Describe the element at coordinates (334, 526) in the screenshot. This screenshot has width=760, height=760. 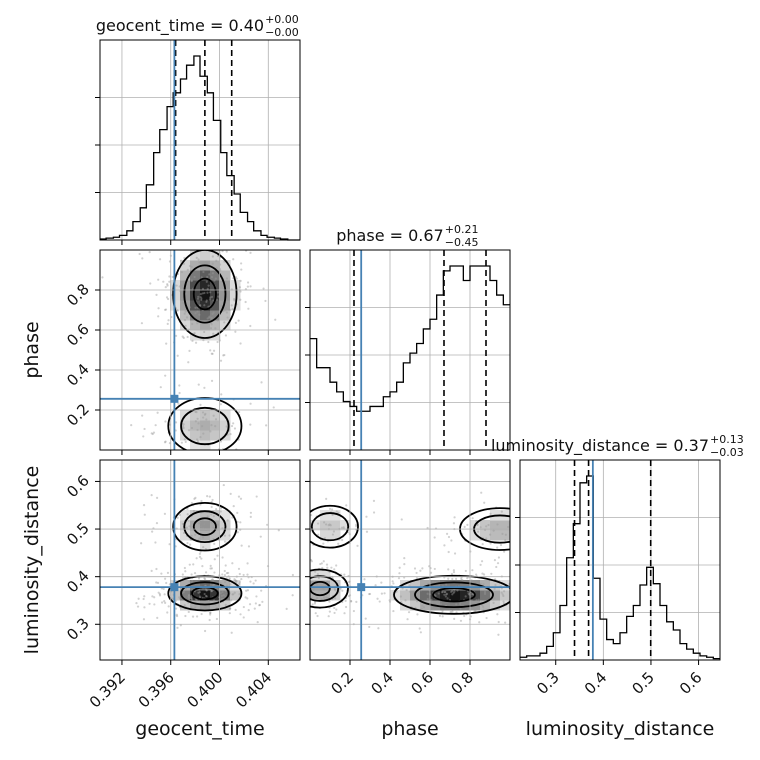
I see `contour-line` at that location.